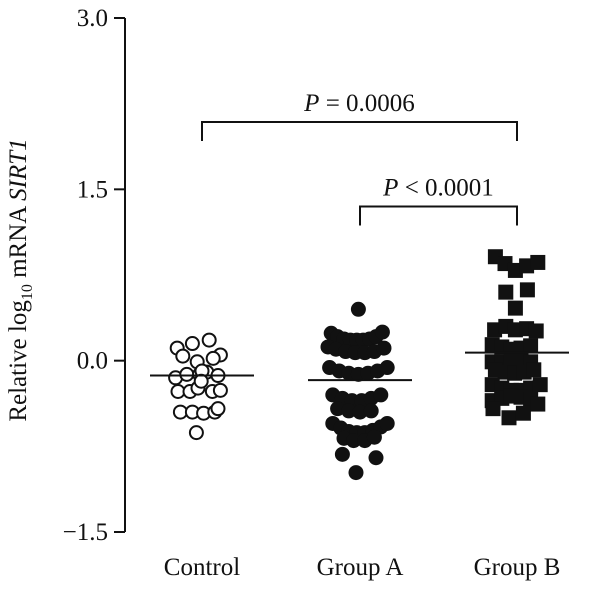  What do you see at coordinates (92, 361) in the screenshot?
I see `y-tick-label: 0.0` at bounding box center [92, 361].